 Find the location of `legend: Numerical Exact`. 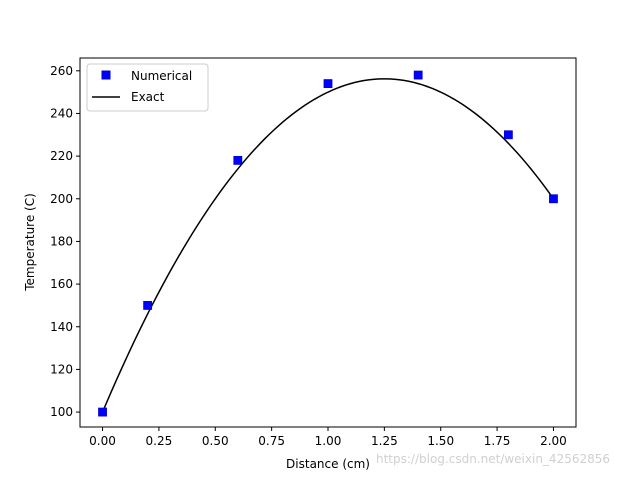

legend: Numerical Exact is located at coordinates (147, 87).